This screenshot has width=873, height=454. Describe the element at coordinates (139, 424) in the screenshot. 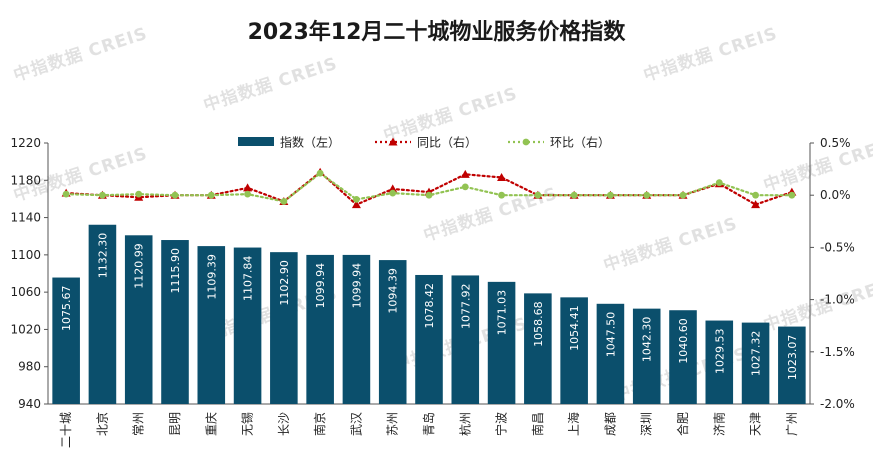

I see `category-label: 常州` at that location.